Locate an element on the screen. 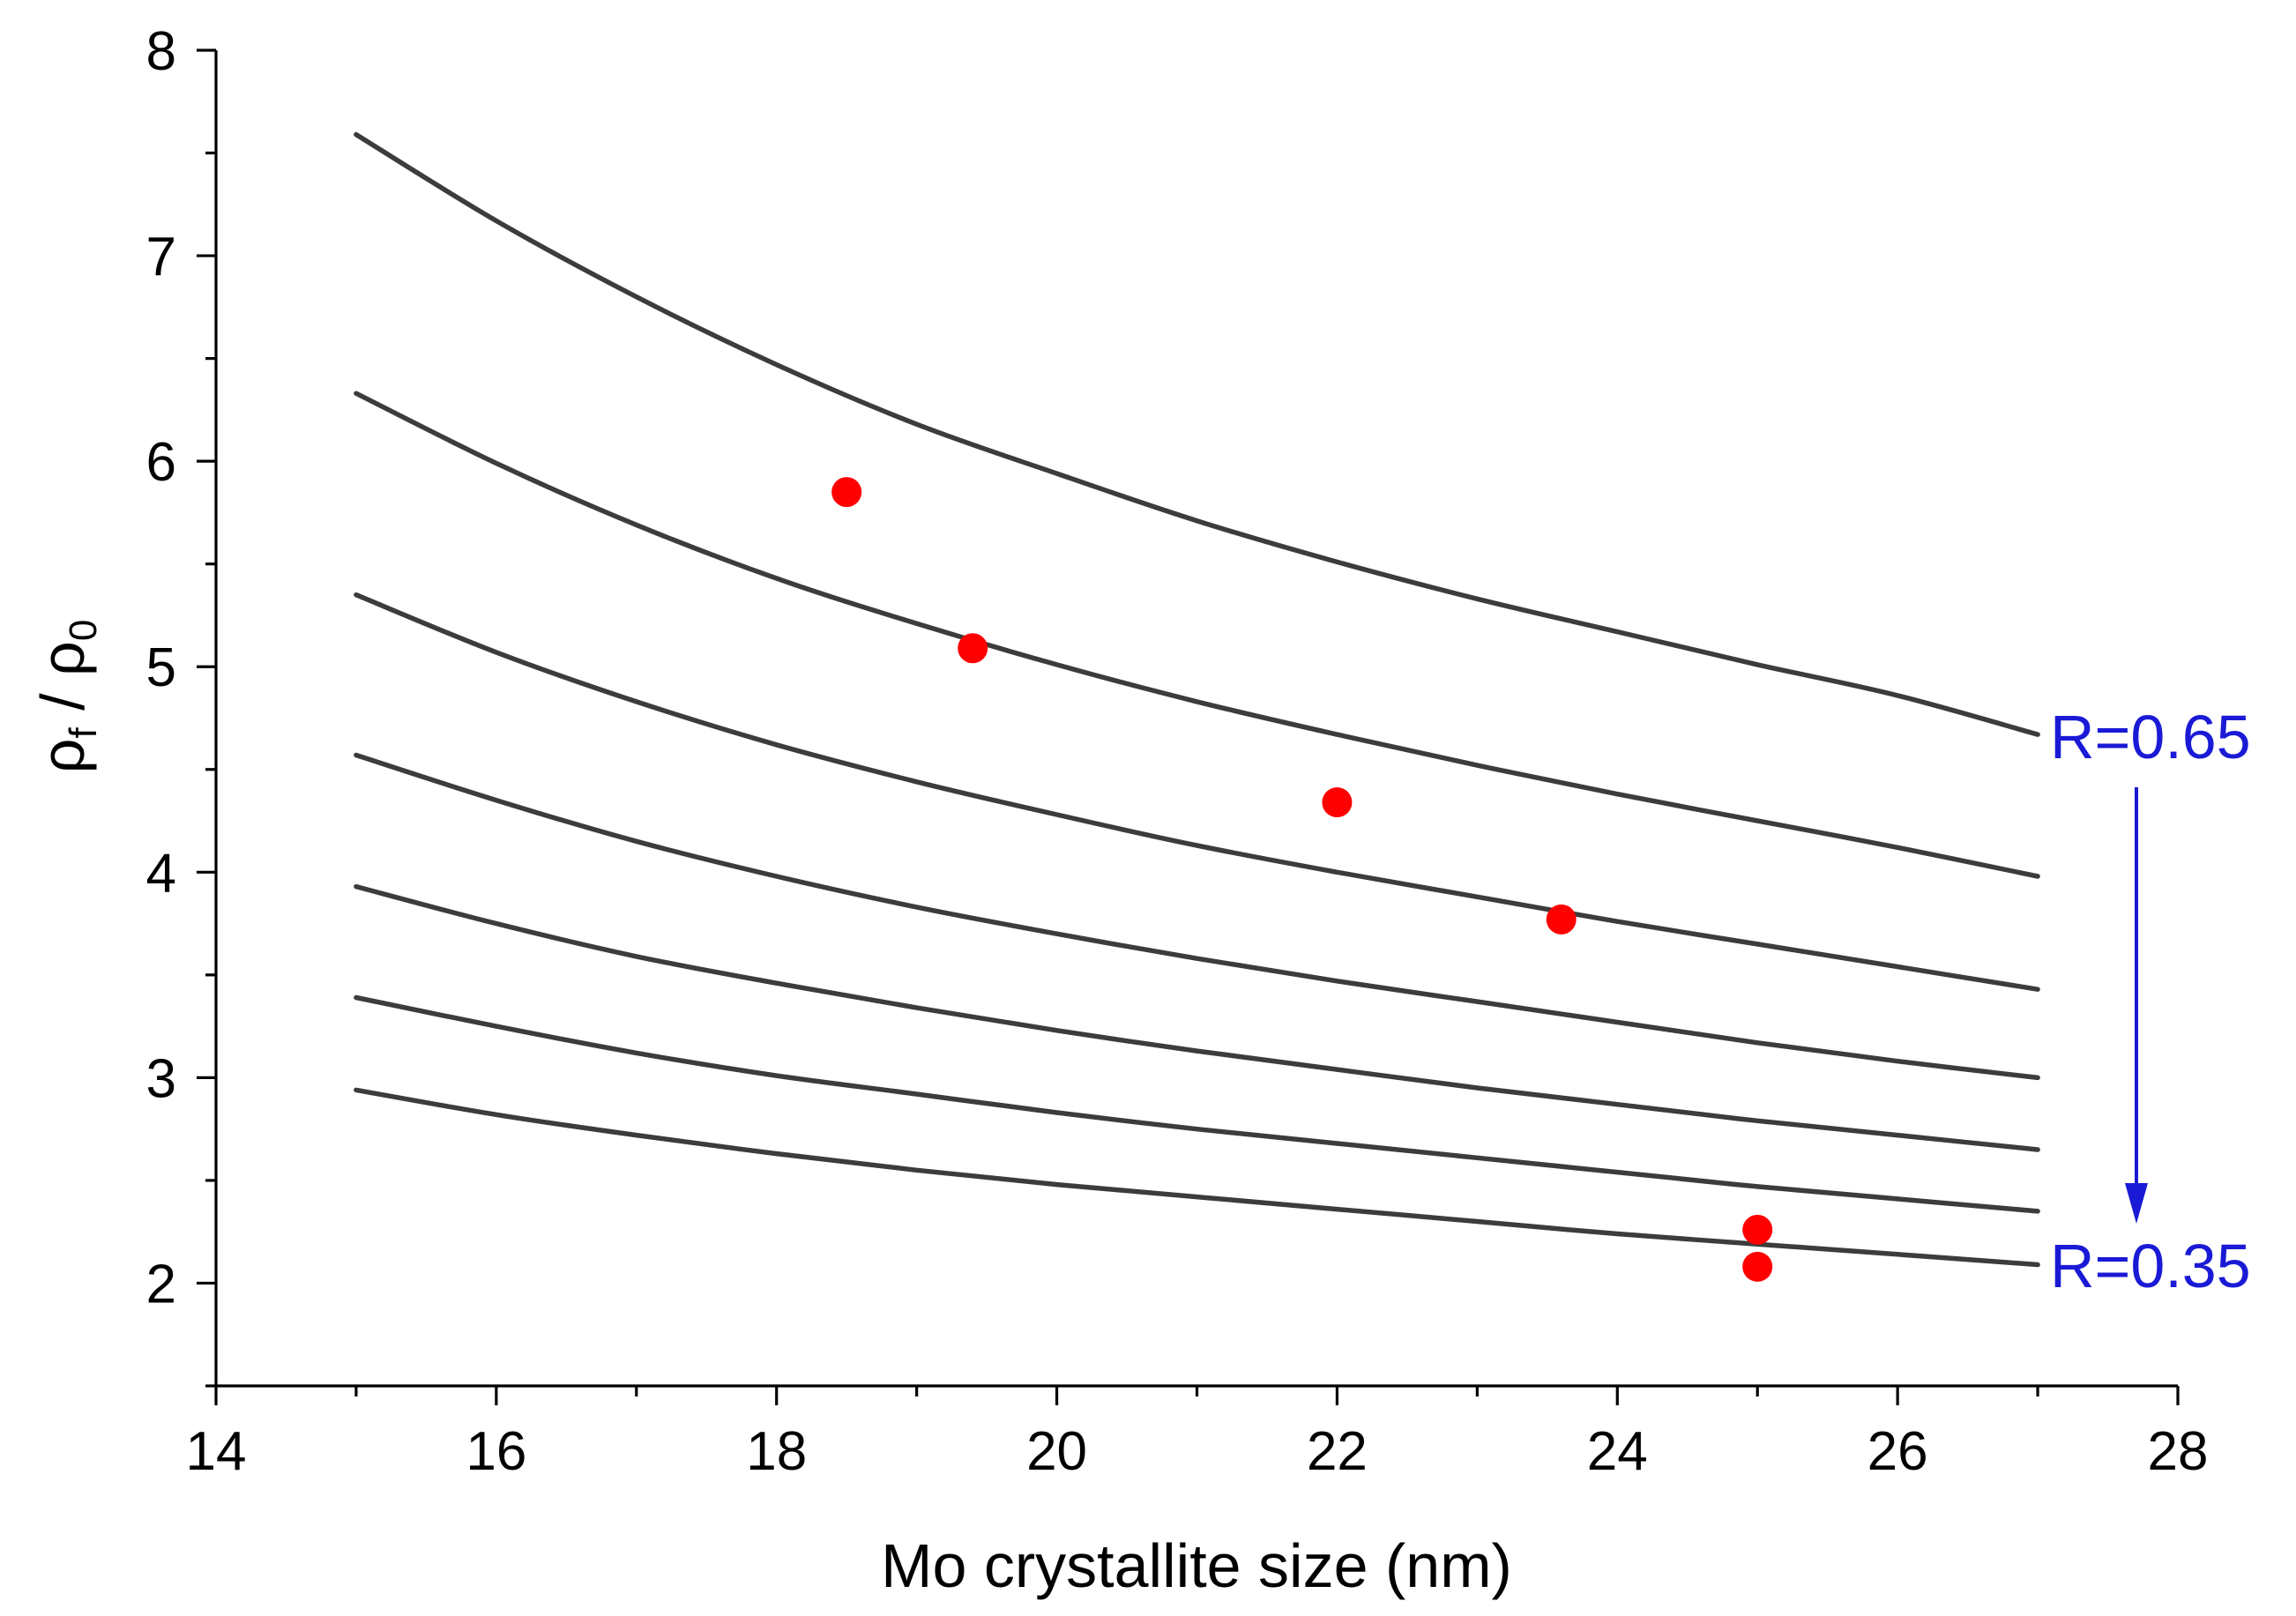 Image resolution: width=2296 pixels, height=1616 pixels. x-ticks: 14 16 18 20 22 24 26 28 is located at coordinates (1197, 1434).